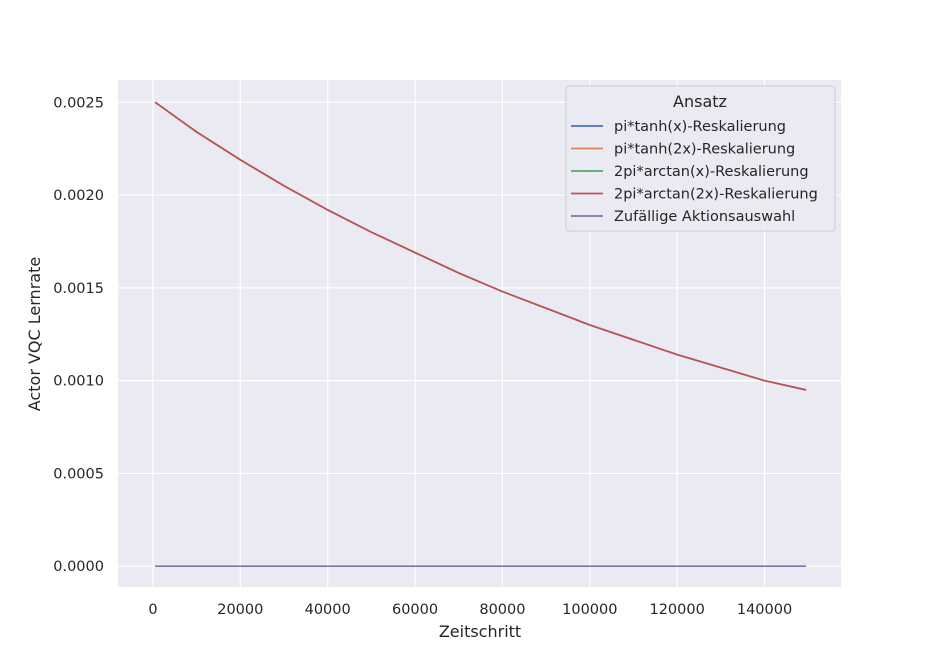  Describe the element at coordinates (78, 196) in the screenshot. I see `y-tick-label: 0.0020` at that location.